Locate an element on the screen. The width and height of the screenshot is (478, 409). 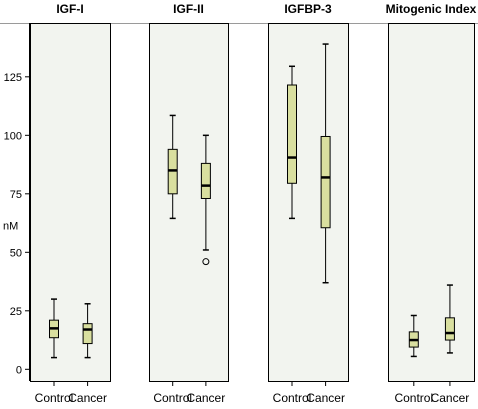
y-tick-label: 100 is located at coordinates (13, 136).